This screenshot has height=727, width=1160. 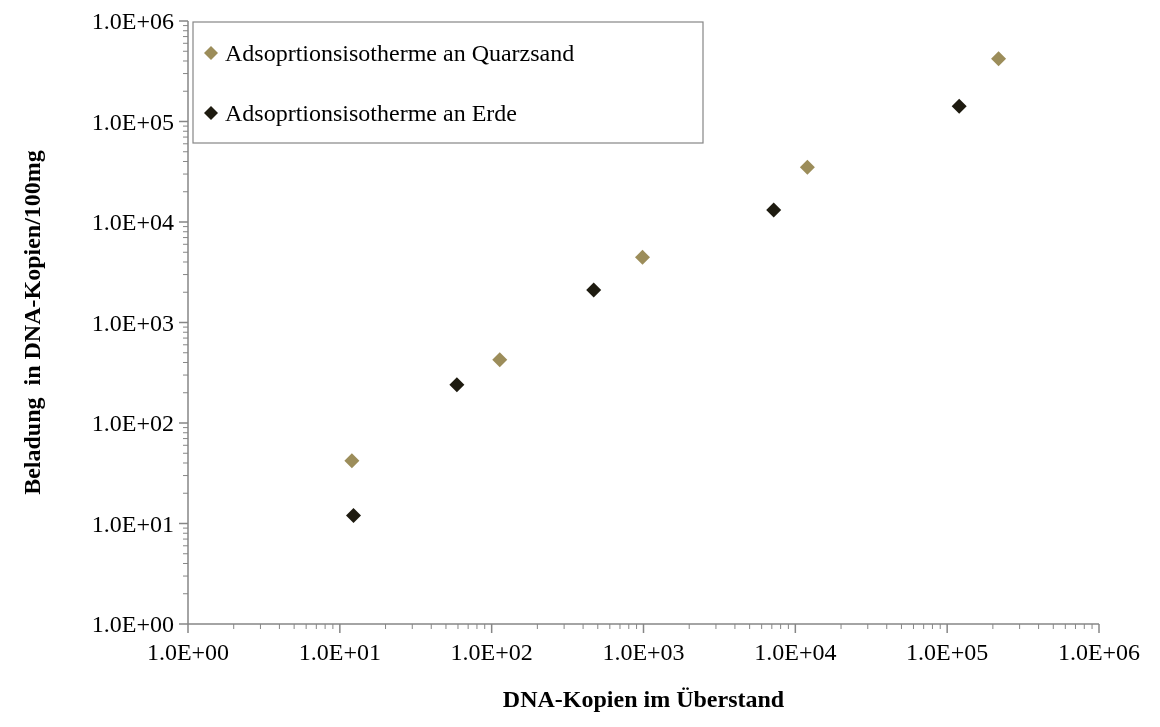 What do you see at coordinates (132, 423) in the screenshot?
I see `y-tick-label: 1.0E+02` at bounding box center [132, 423].